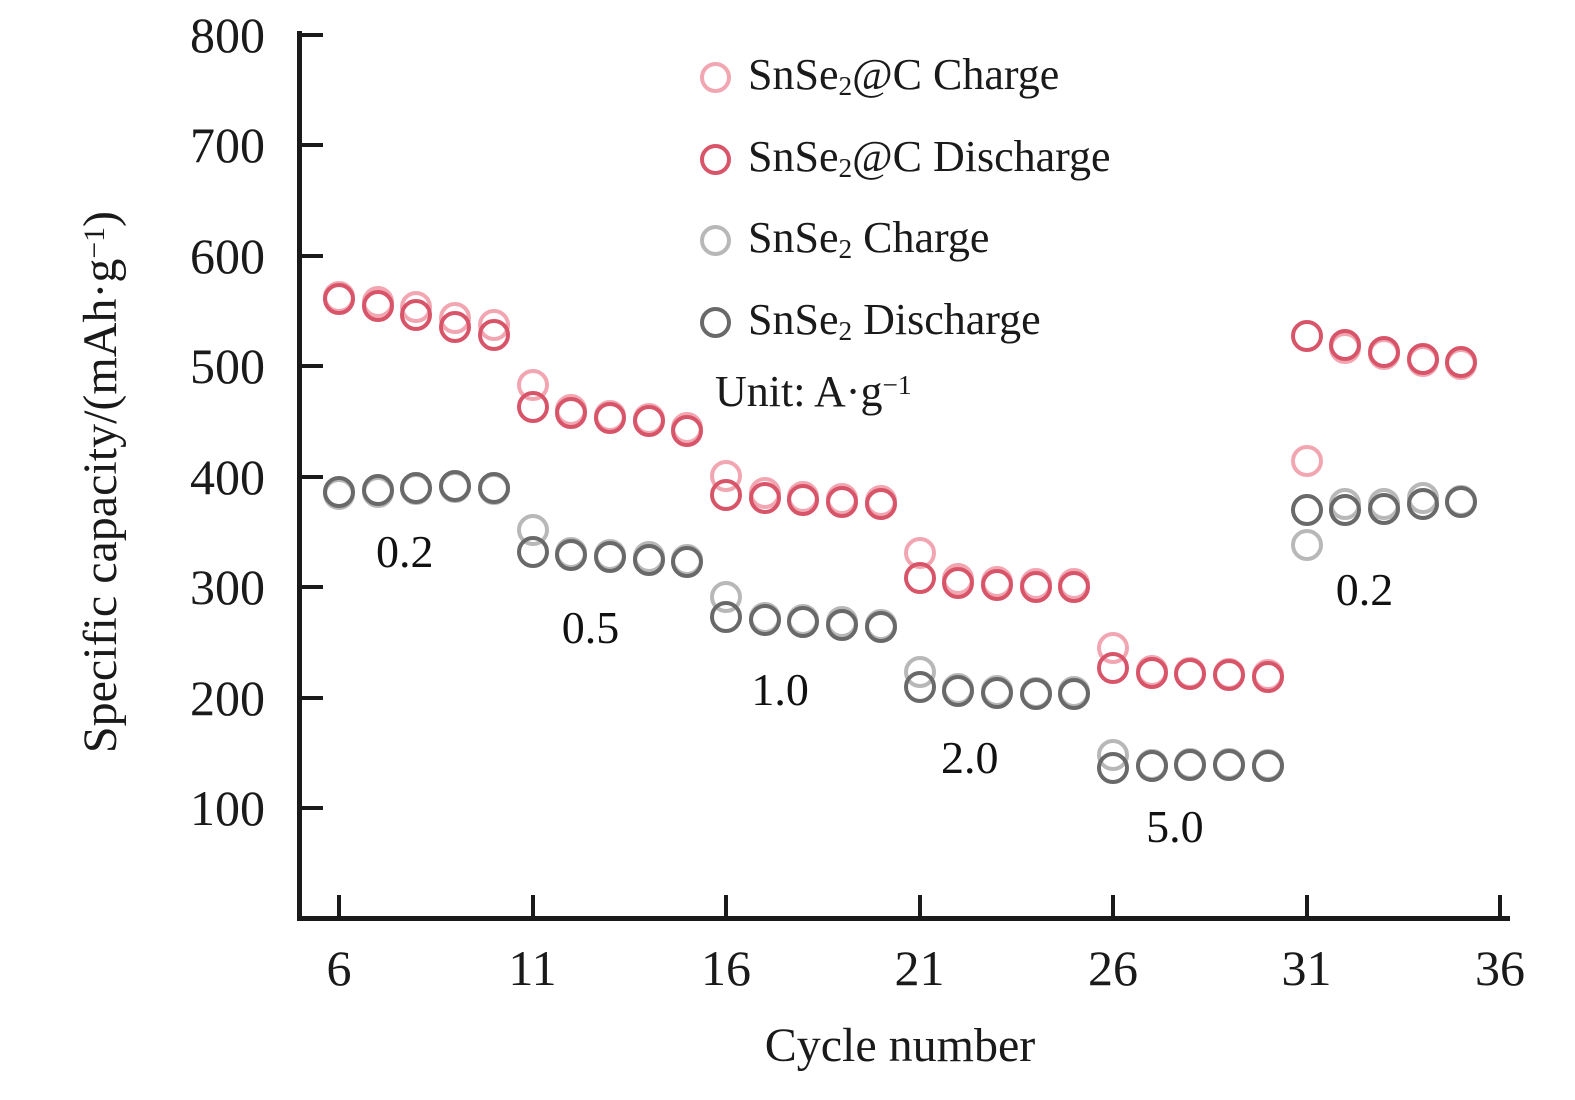 Image resolution: width=1575 pixels, height=1100 pixels. I want to click on y-tick-label: 800, so click(227, 35).